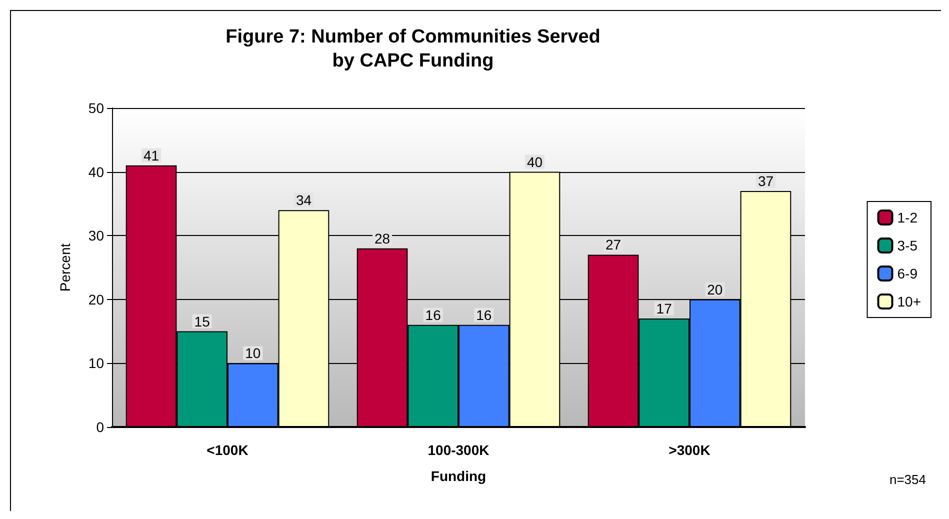  What do you see at coordinates (96, 108) in the screenshot?
I see `y-tick-label: 50` at bounding box center [96, 108].